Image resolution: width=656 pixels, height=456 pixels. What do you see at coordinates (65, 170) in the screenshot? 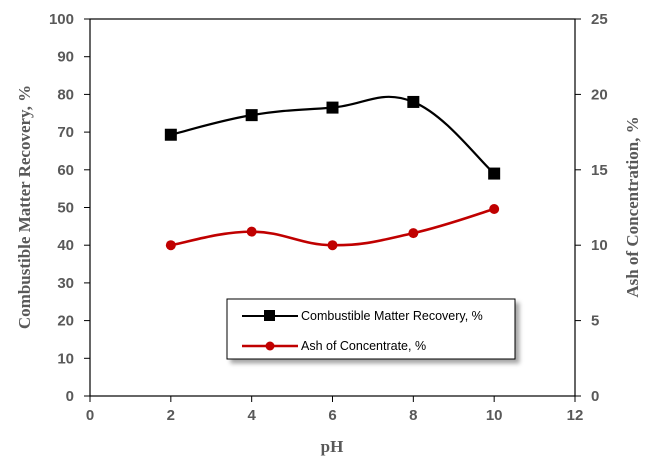
I see `y-tick-label: 60` at bounding box center [65, 170].